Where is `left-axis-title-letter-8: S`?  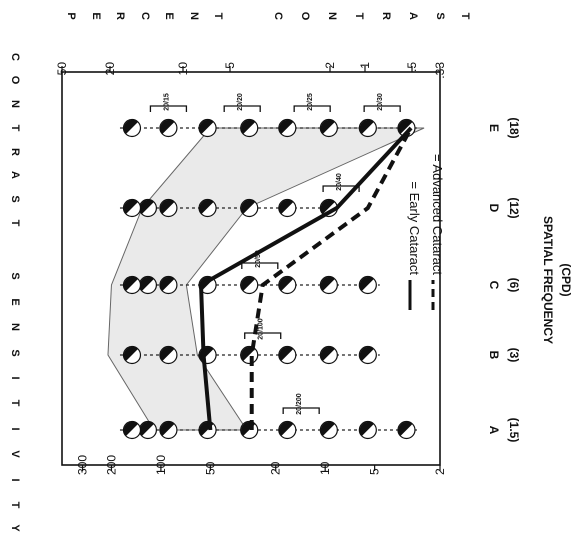
left-axis-title-letter-8: S is located at coordinates (15, 275).